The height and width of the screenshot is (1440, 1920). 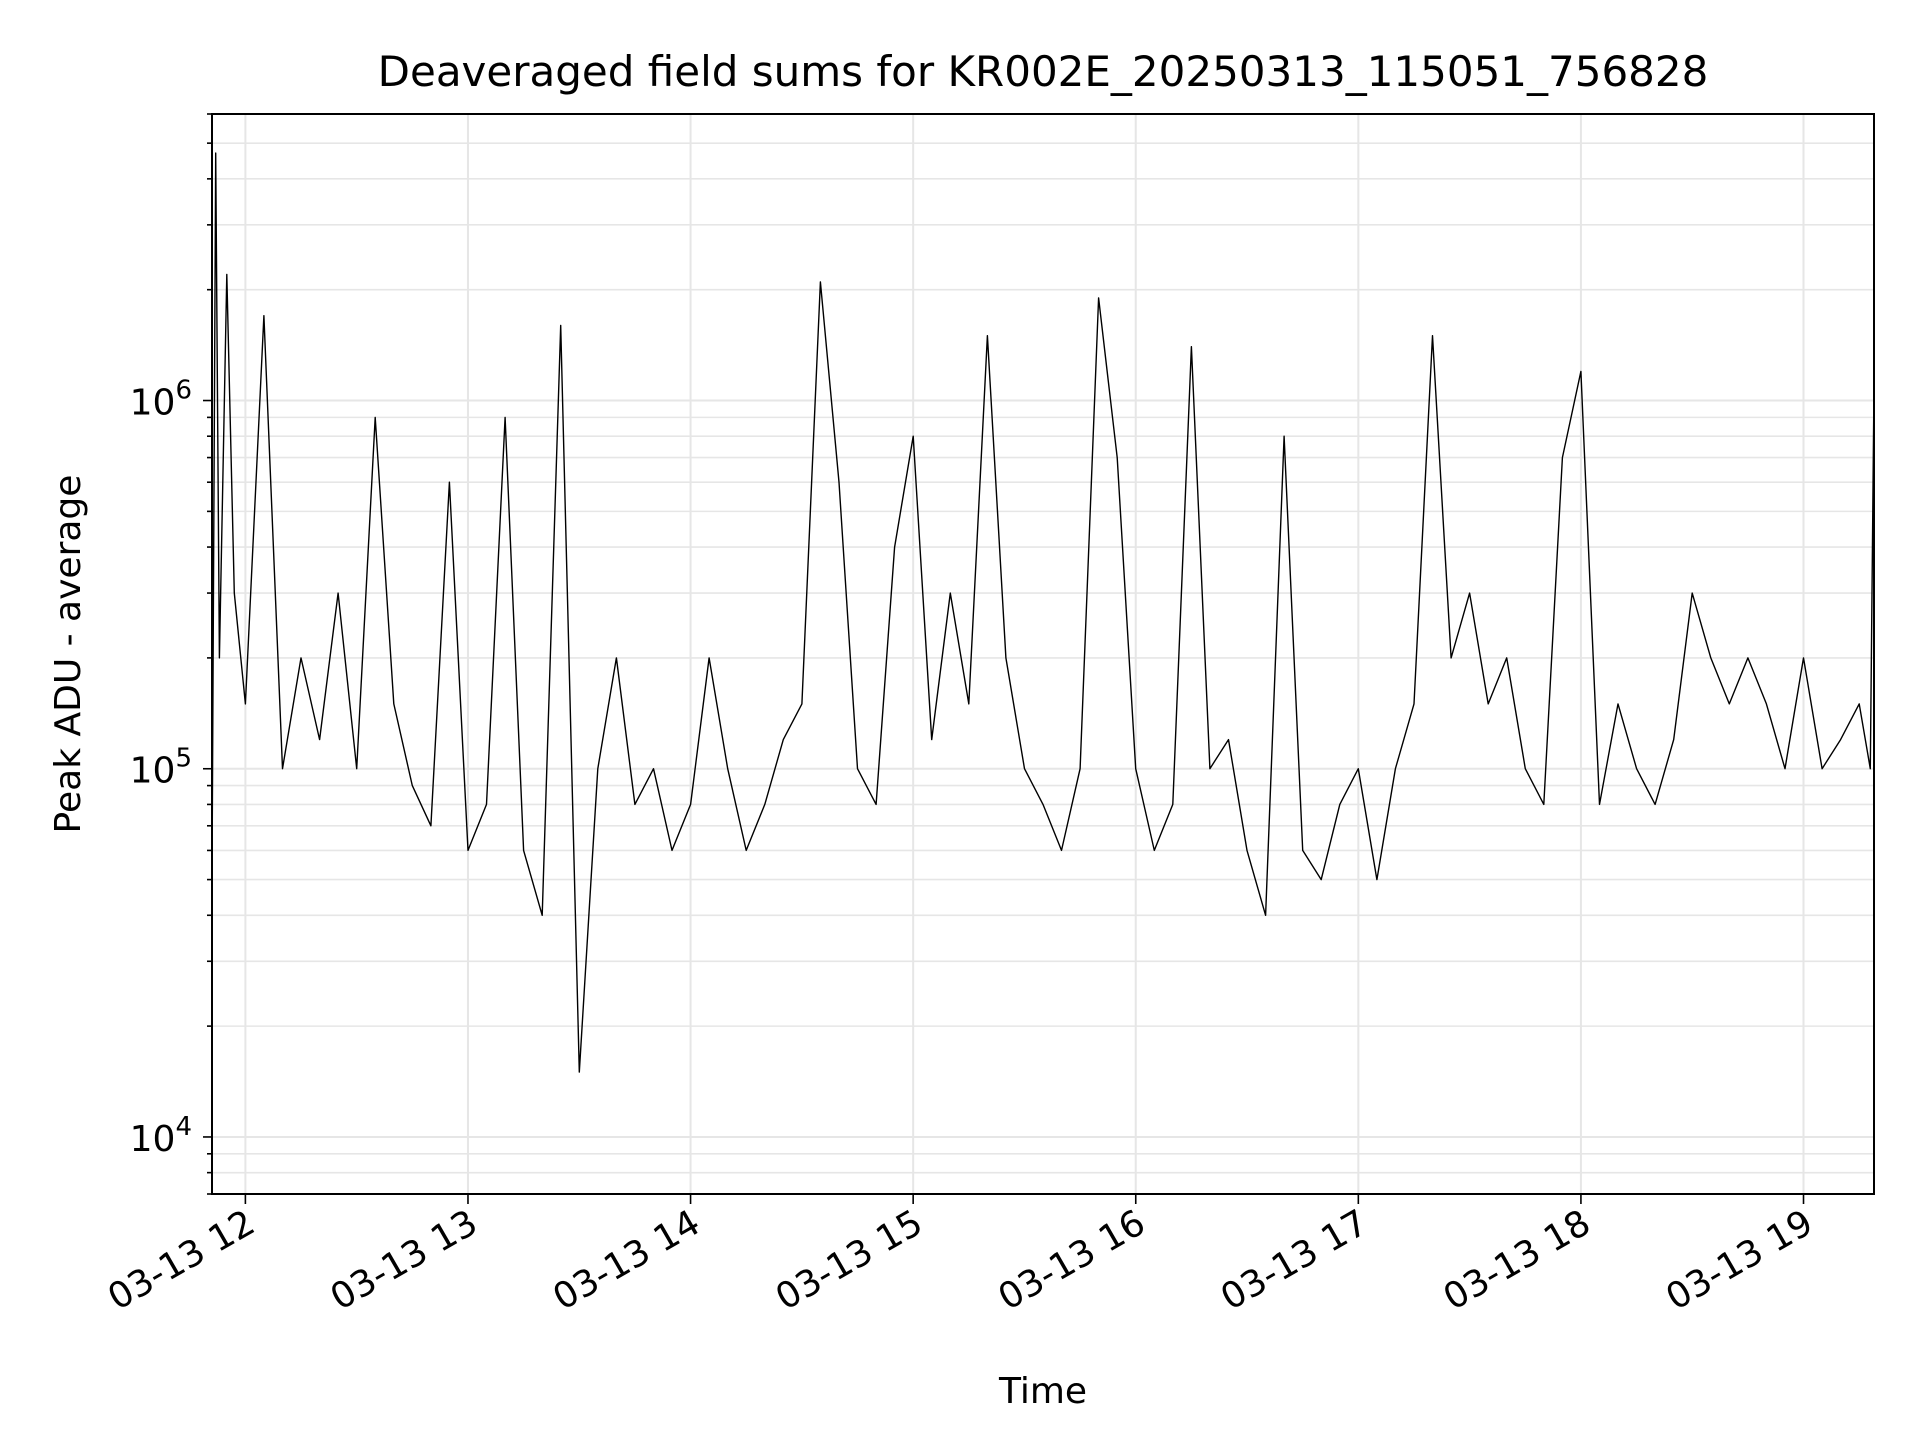 What do you see at coordinates (161, 400) in the screenshot?
I see `y-tick-label: 10⁶` at bounding box center [161, 400].